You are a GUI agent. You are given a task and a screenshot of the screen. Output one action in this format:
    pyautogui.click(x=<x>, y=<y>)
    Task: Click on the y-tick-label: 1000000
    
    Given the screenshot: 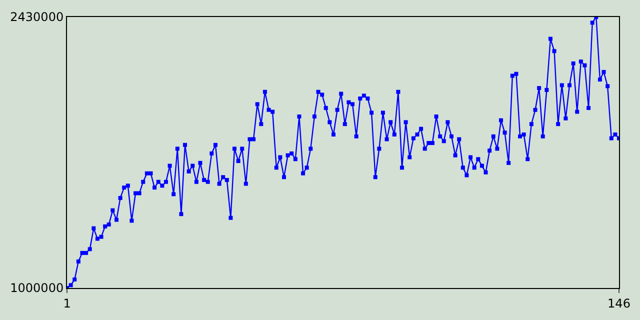 What is the action you would take?
    pyautogui.click(x=37, y=288)
    